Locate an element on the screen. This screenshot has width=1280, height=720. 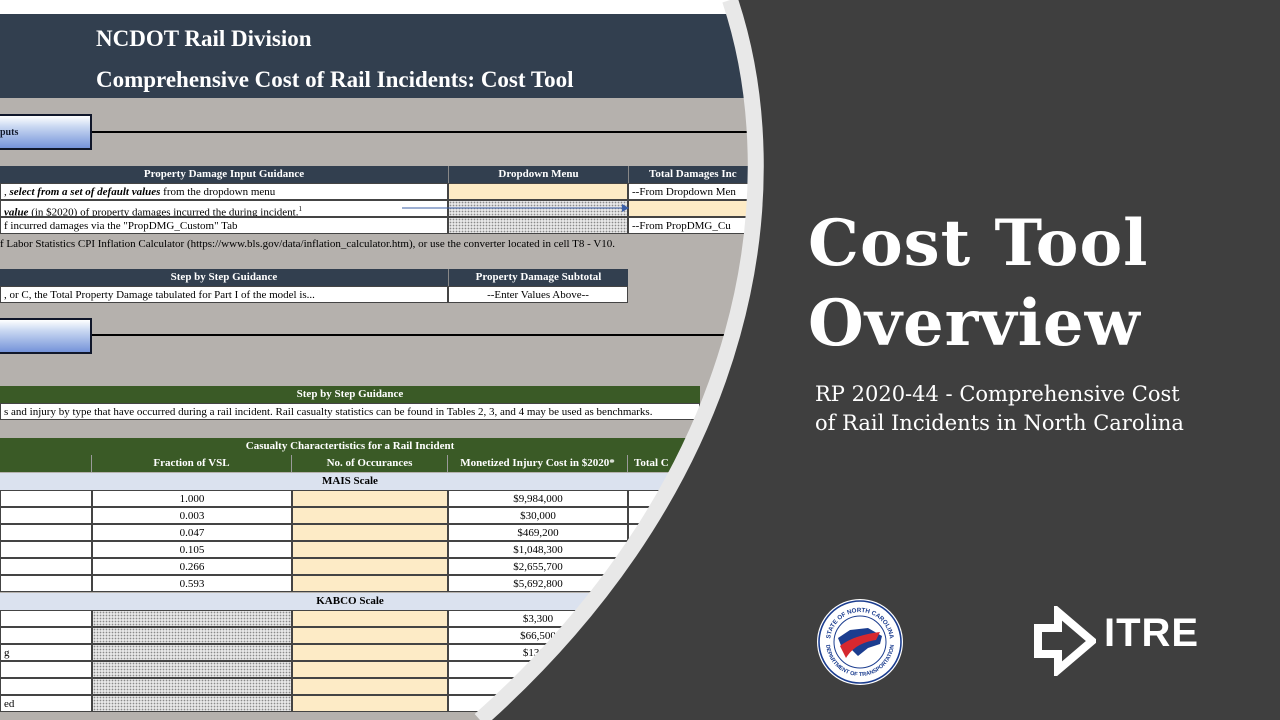
mais-row-fraction: 0.105 is located at coordinates (192, 549).